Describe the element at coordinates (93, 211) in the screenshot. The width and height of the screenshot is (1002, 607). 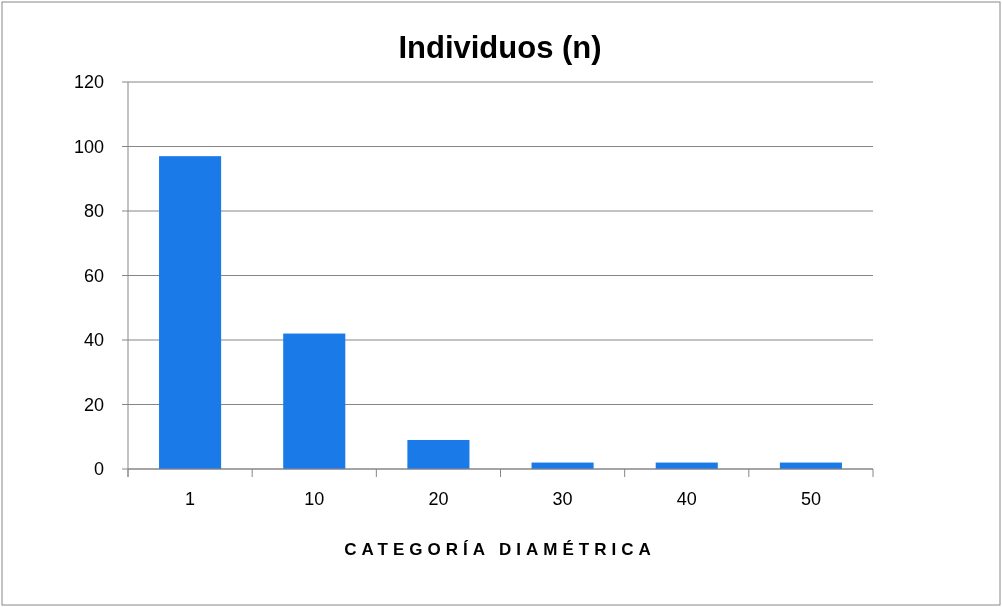
I see `y-tick-label: 80` at that location.